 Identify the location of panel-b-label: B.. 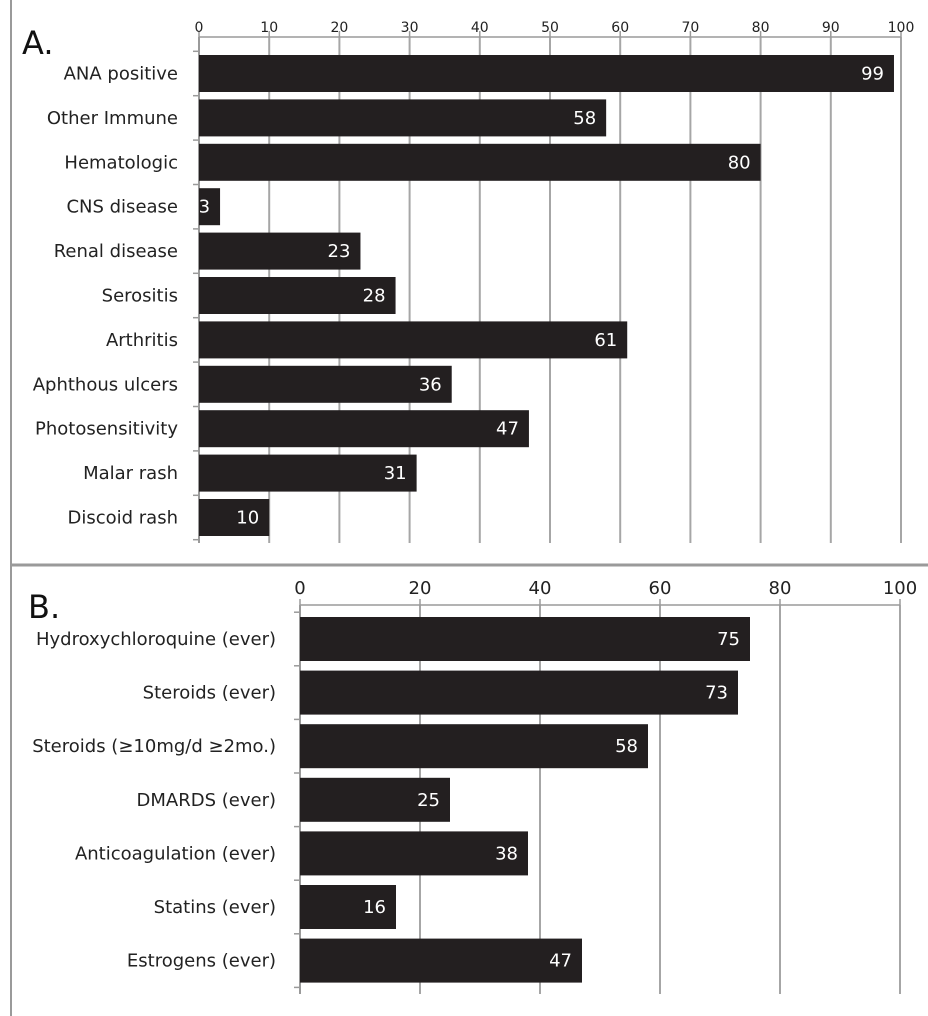
(44, 607).